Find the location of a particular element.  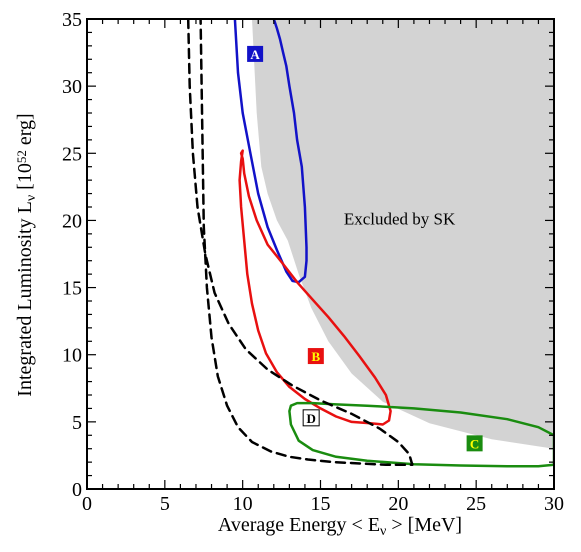

contour-a is located at coordinates (270, 151).